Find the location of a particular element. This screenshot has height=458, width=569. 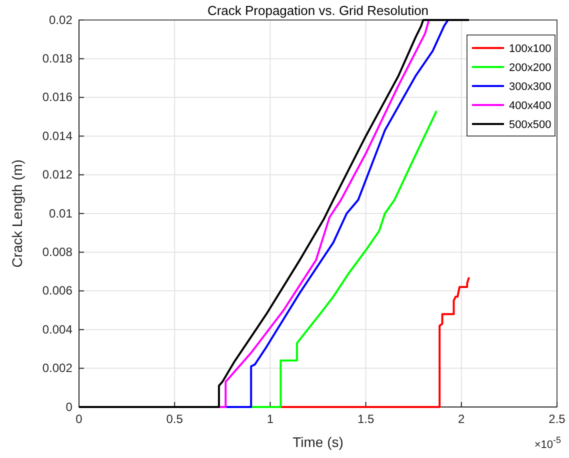

x-tick-label: 1 is located at coordinates (270, 419).